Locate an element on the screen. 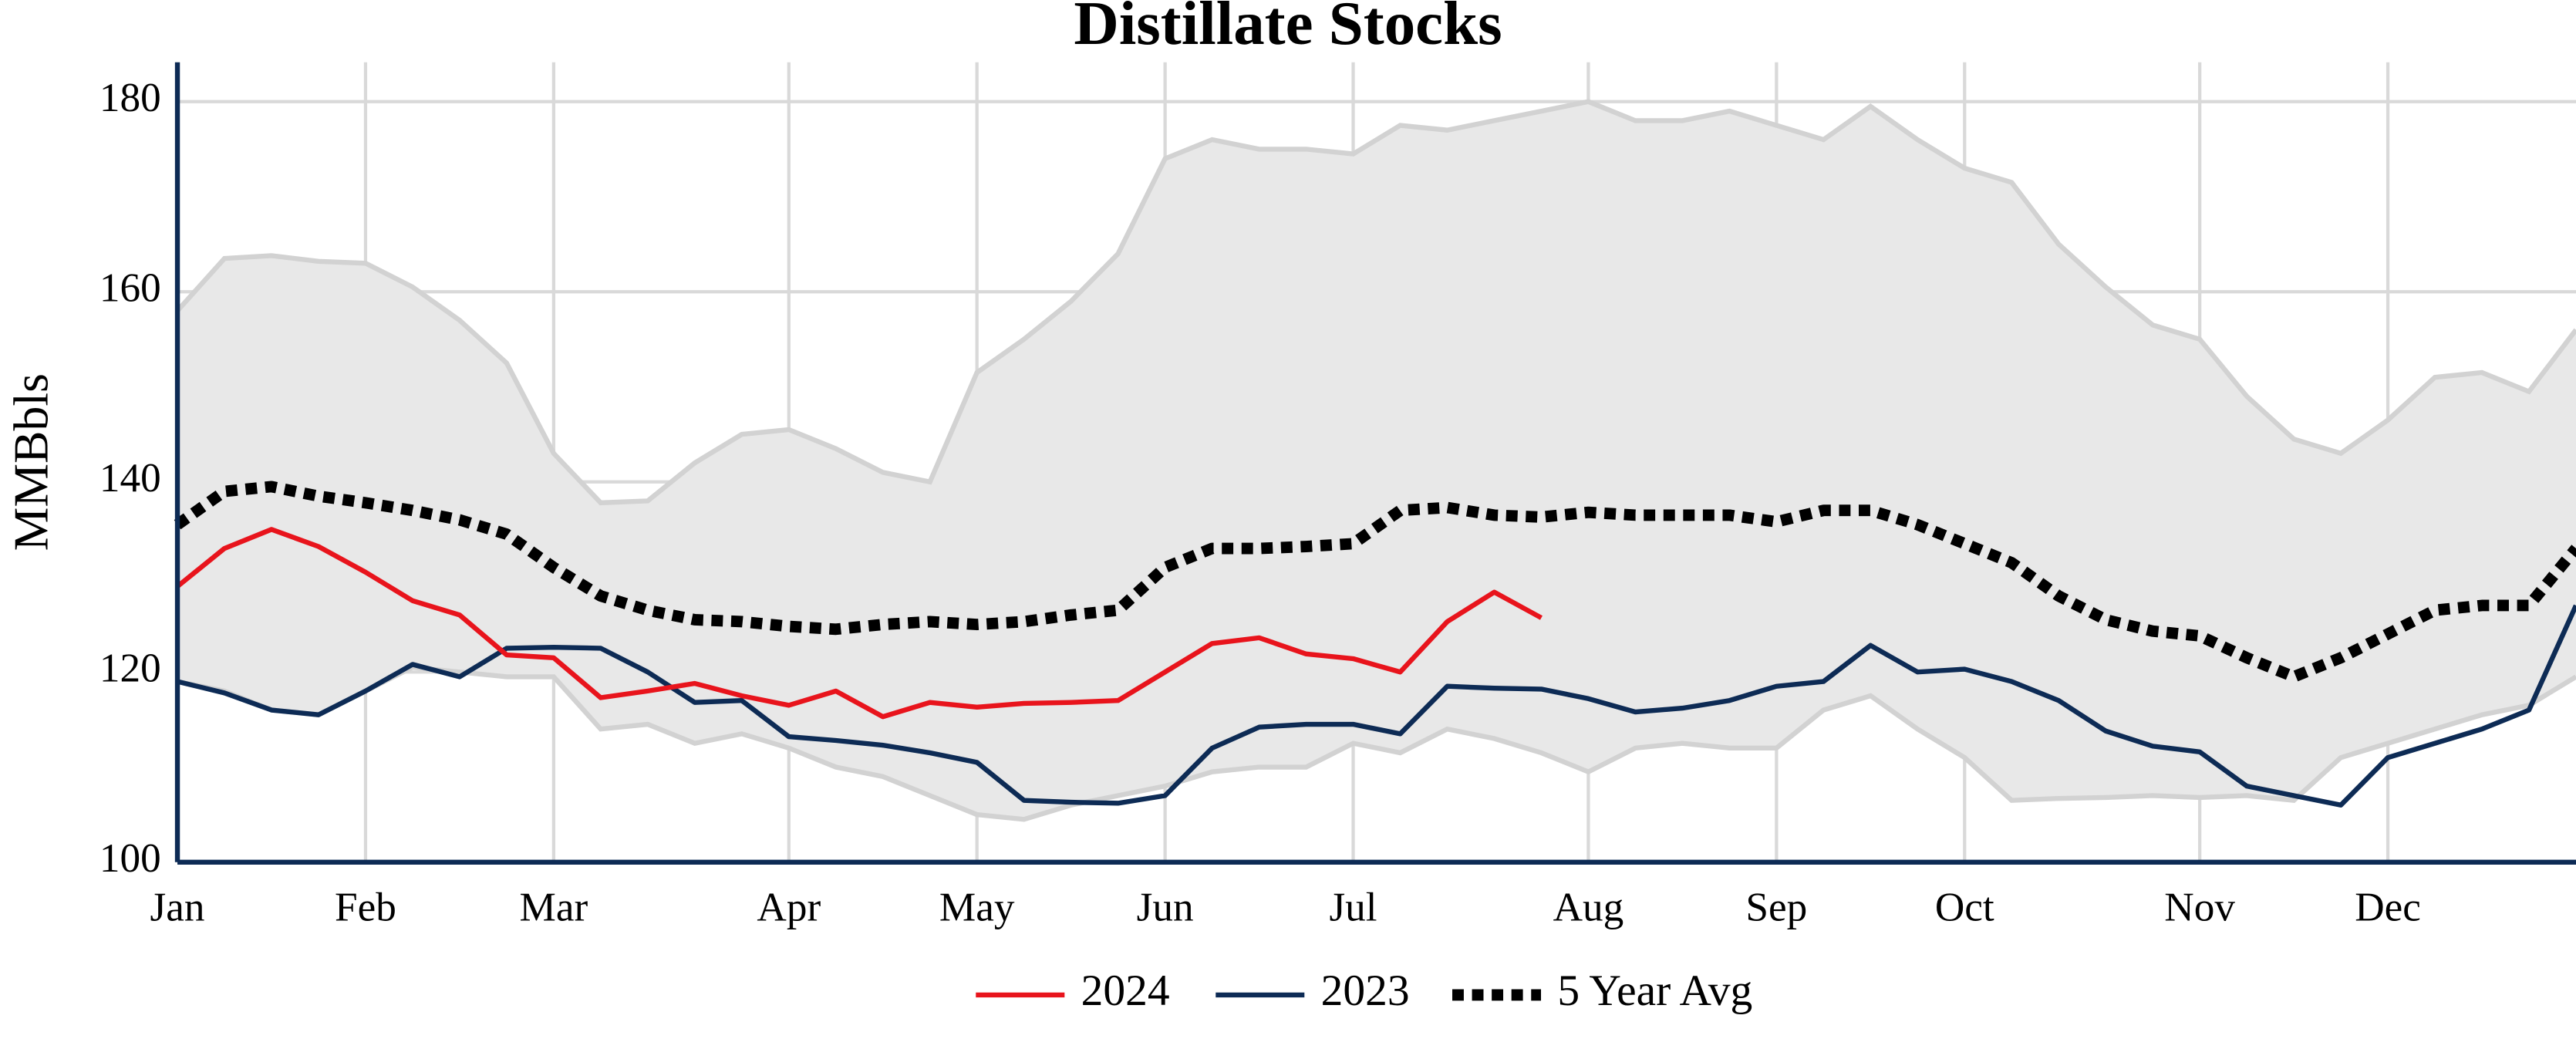 The height and width of the screenshot is (1049, 2576). range-min-line is located at coordinates (1376, 743).